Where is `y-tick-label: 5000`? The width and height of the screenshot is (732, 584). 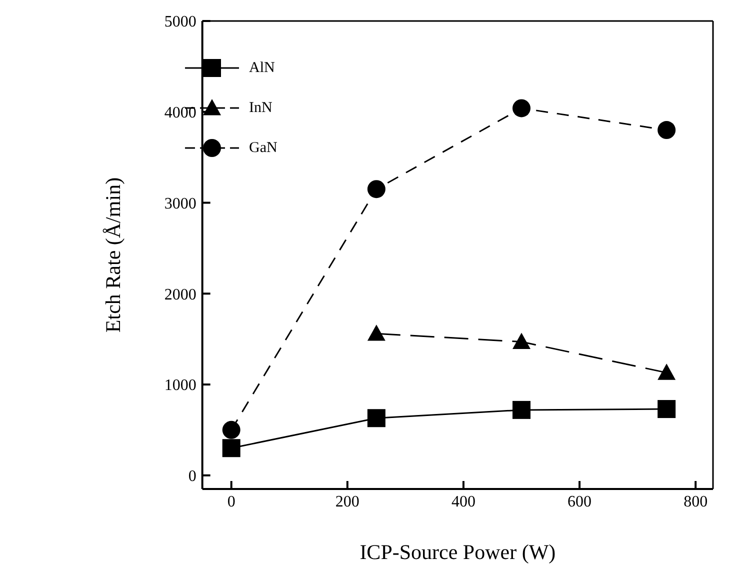
y-tick-label: 5000 is located at coordinates (180, 22).